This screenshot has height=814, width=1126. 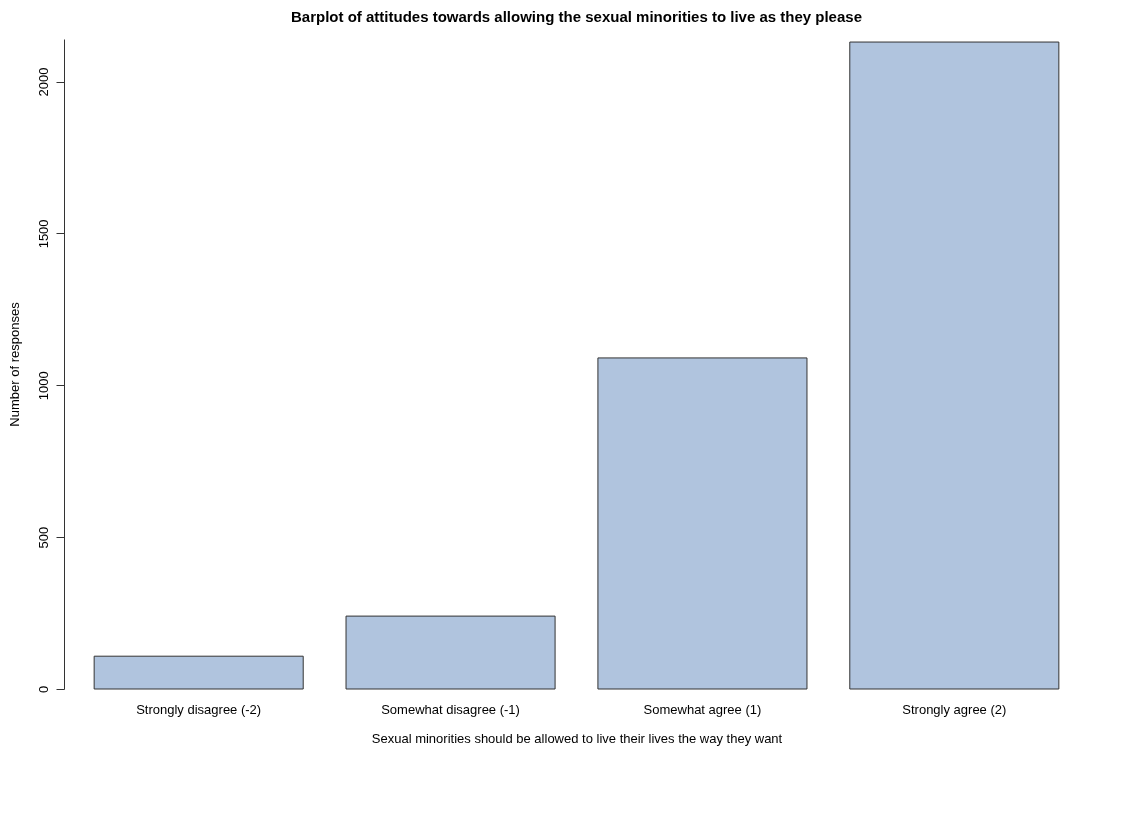 I want to click on y-tick-label: 0, so click(x=43, y=689).